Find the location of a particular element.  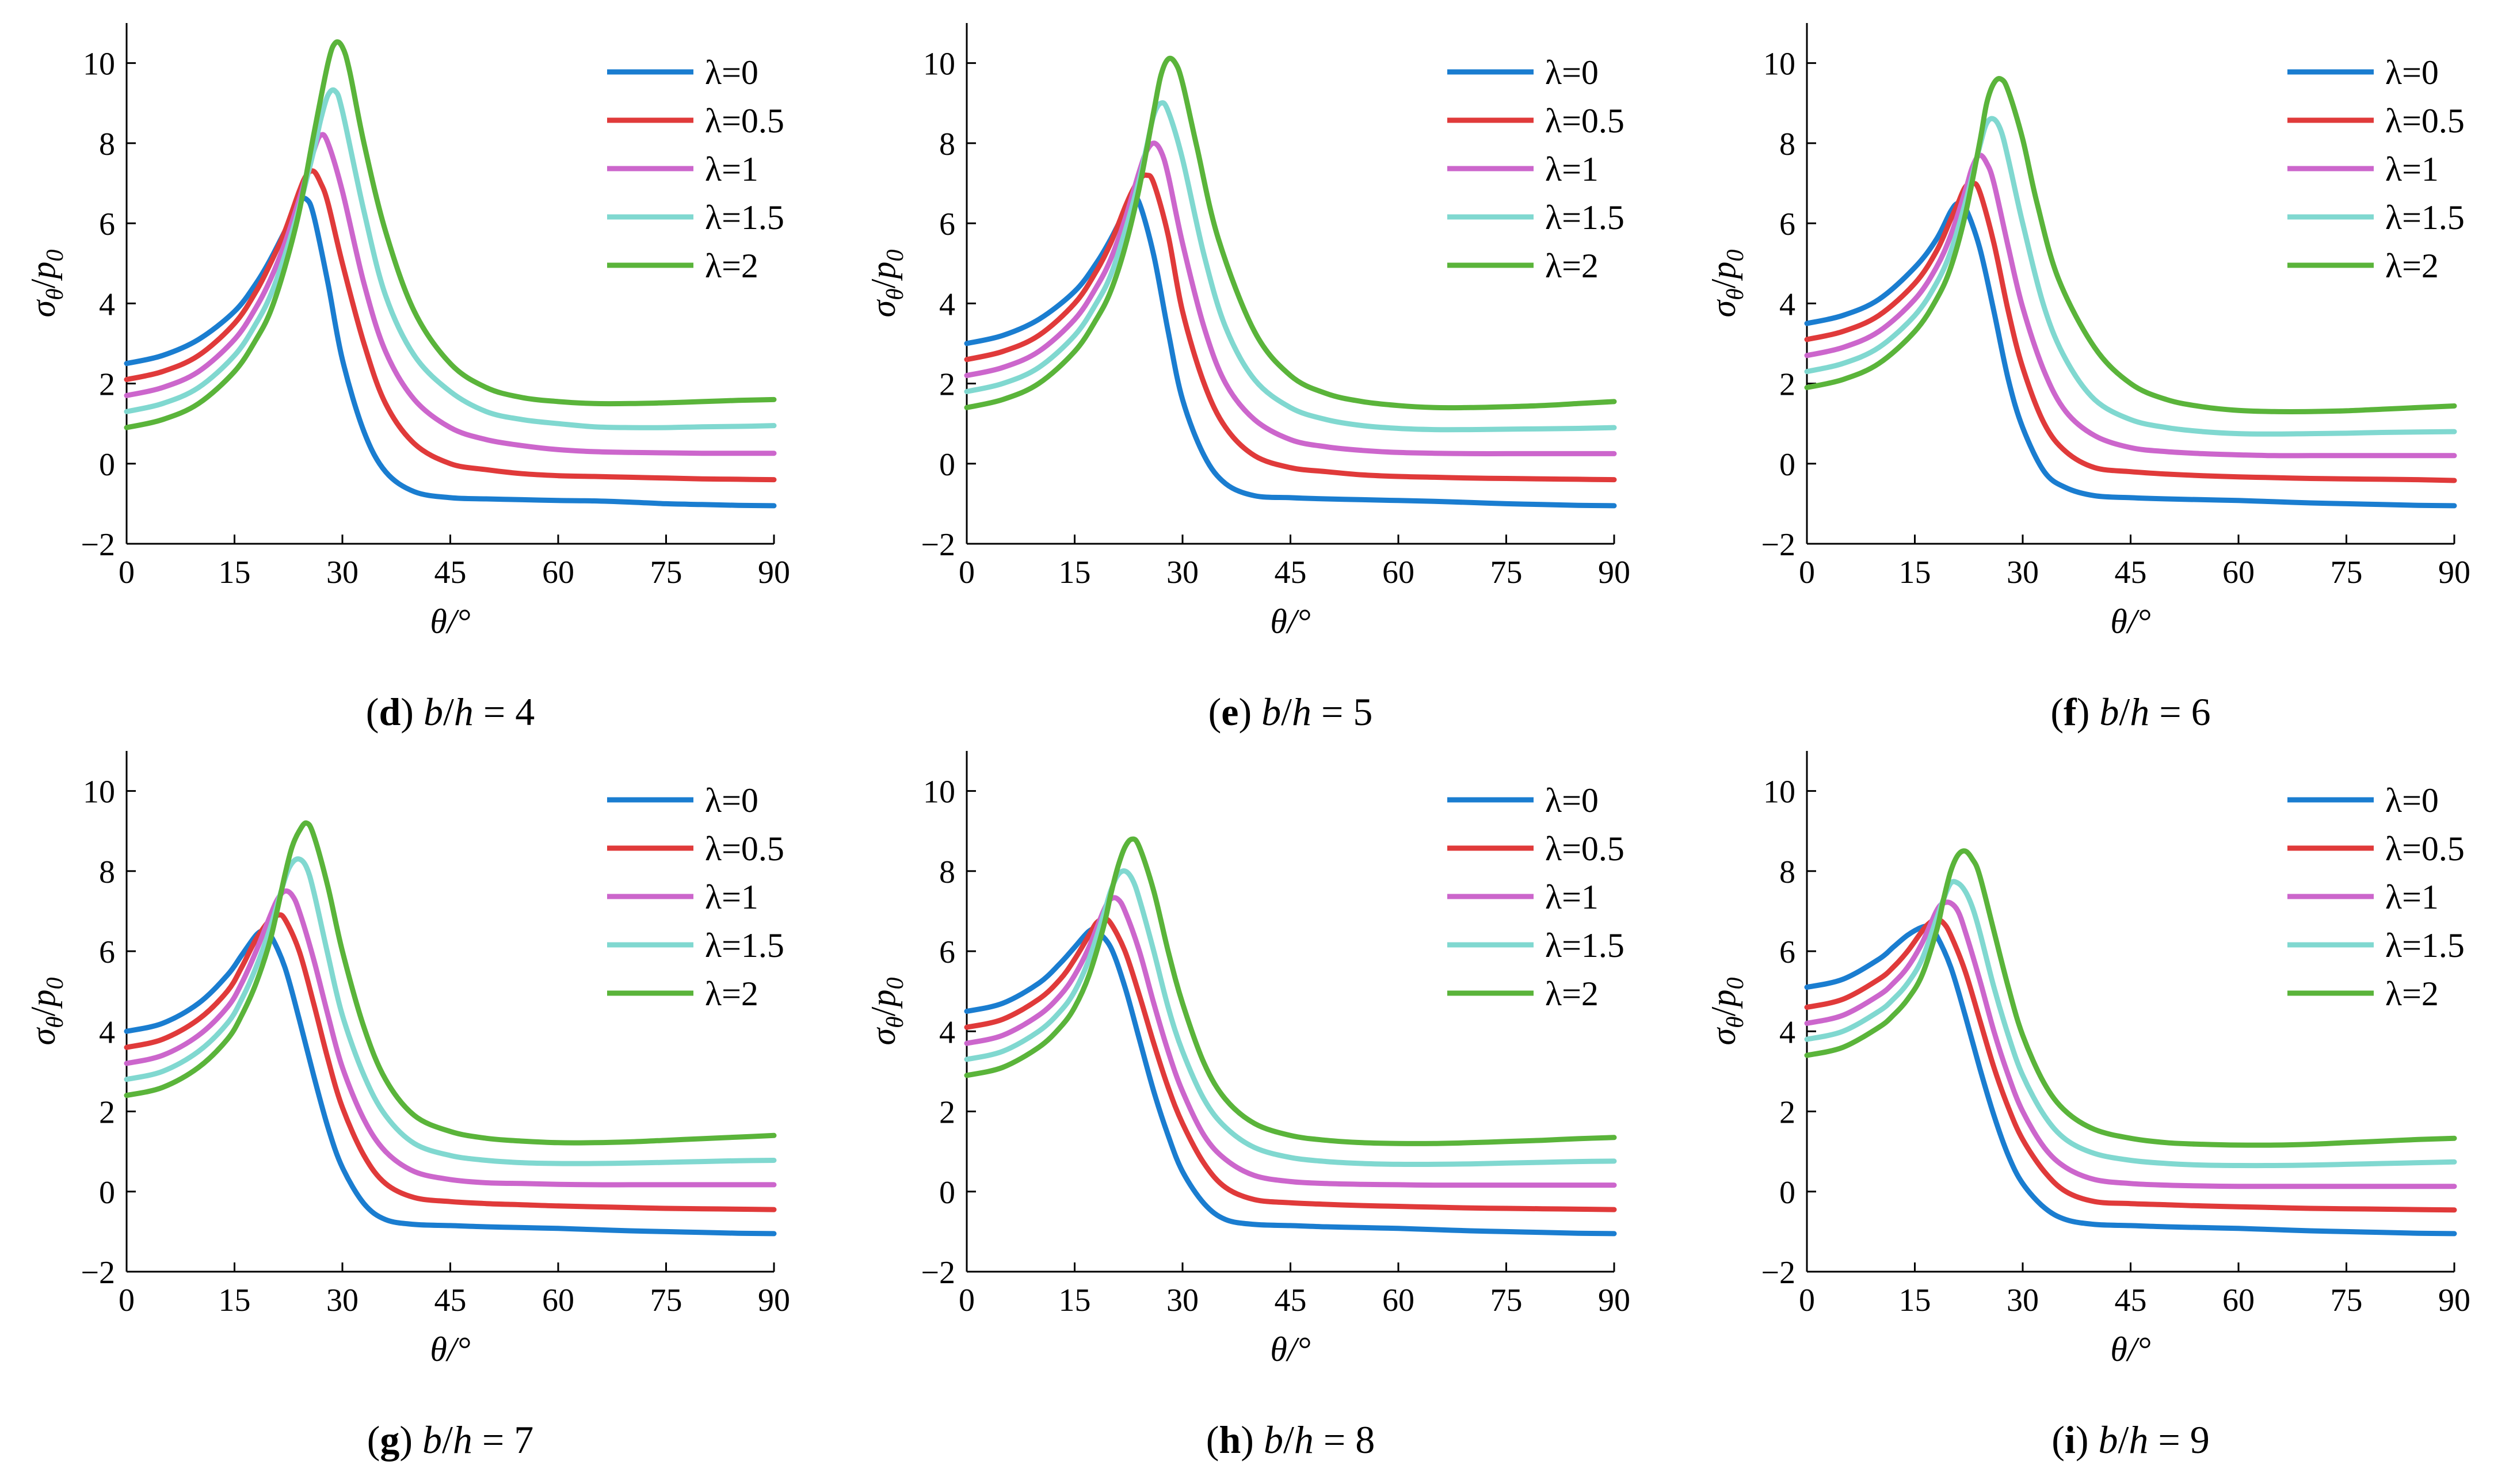

x-tick-label: 0 is located at coordinates (967, 1300).